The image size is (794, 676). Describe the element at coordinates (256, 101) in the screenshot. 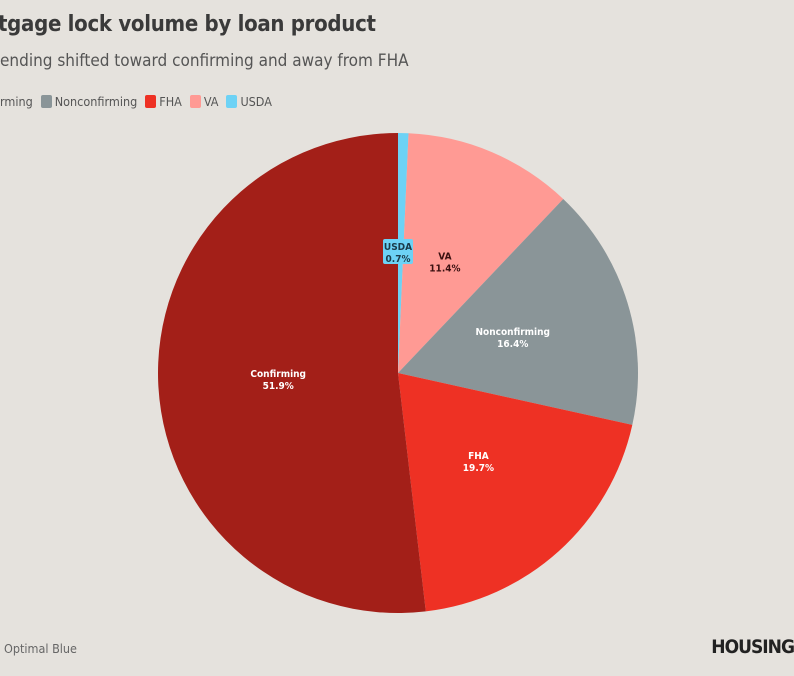

I see `legend-label: USDA` at that location.